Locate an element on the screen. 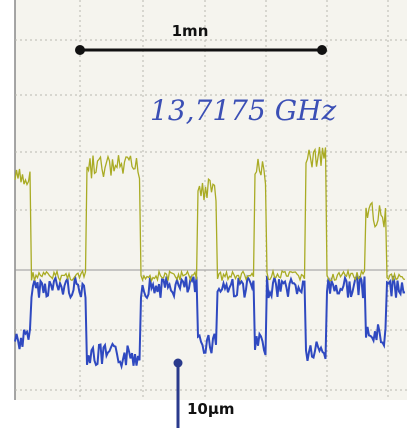  handwritten-frequency: 13,7175 GHz is located at coordinates (243, 110).